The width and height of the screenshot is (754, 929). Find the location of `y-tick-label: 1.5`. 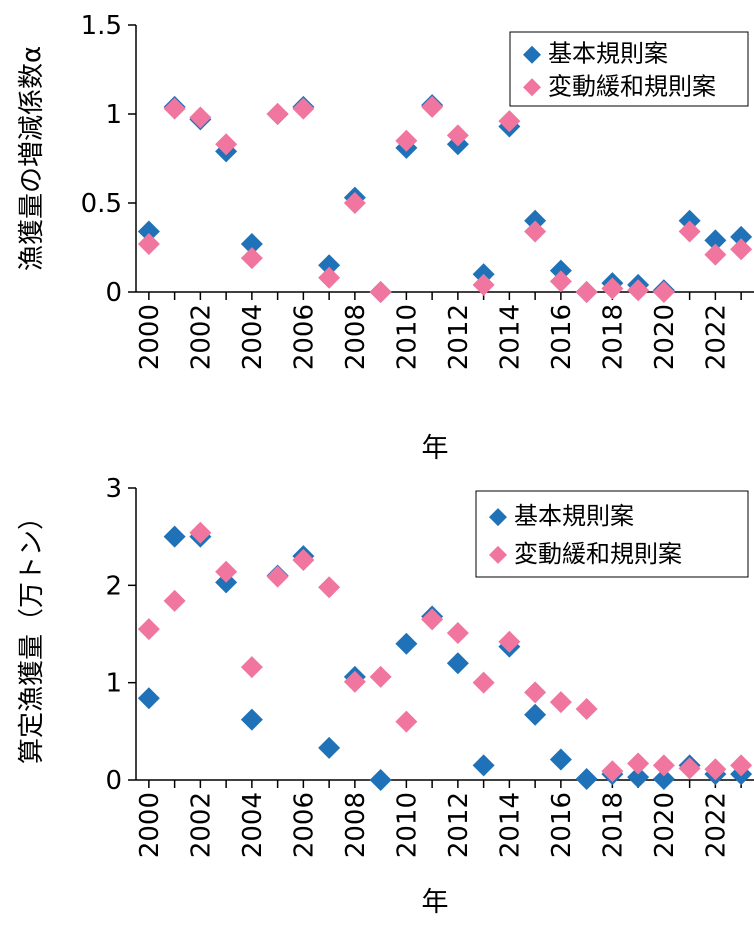

y-tick-label: 1.5 is located at coordinates (101, 26).